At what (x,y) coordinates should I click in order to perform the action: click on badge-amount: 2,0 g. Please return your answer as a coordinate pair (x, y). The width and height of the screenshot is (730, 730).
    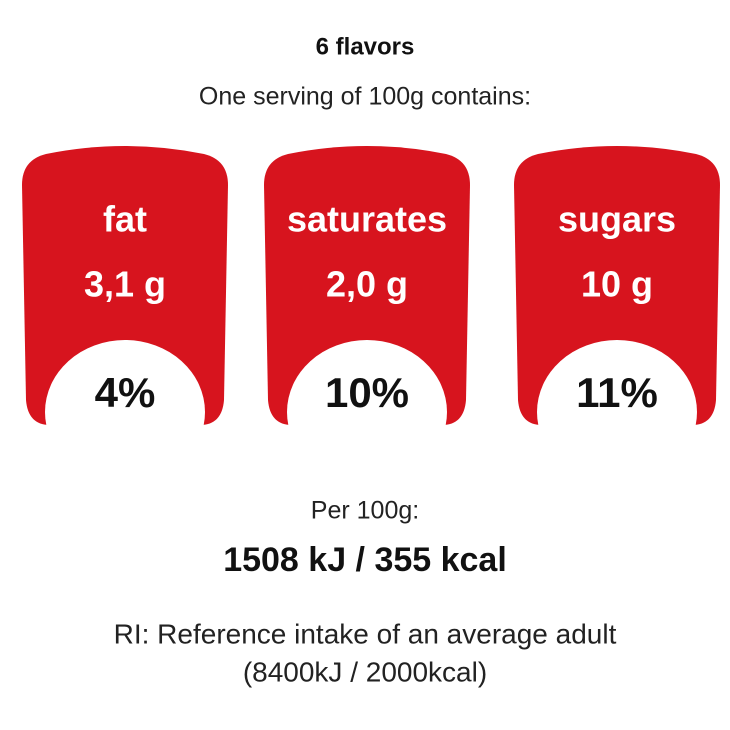
    Looking at the image, I should click on (367, 284).